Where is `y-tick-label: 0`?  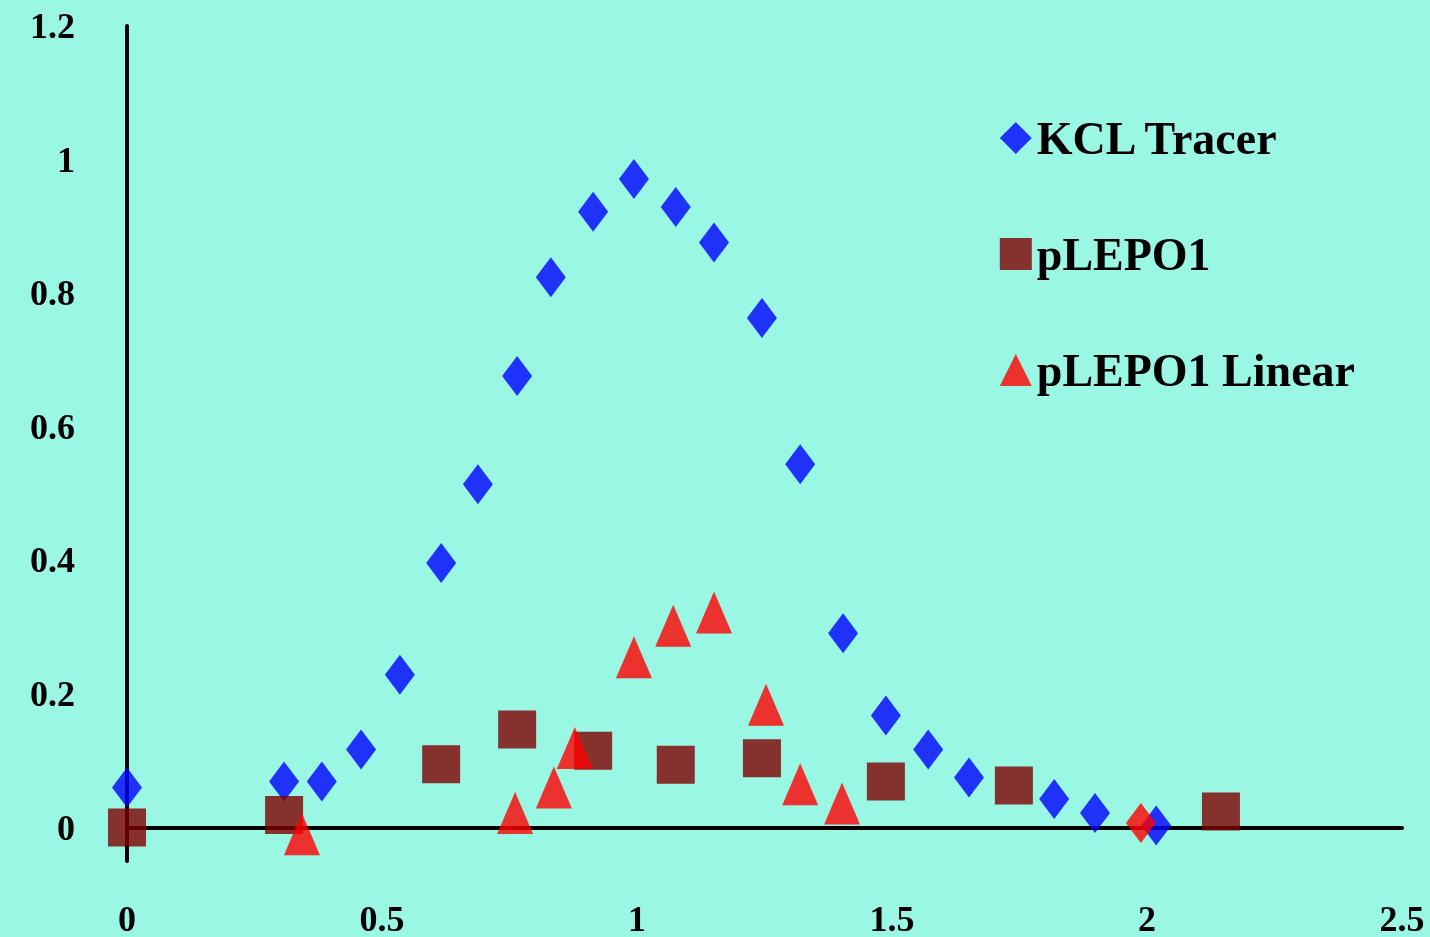
y-tick-label: 0 is located at coordinates (66, 827).